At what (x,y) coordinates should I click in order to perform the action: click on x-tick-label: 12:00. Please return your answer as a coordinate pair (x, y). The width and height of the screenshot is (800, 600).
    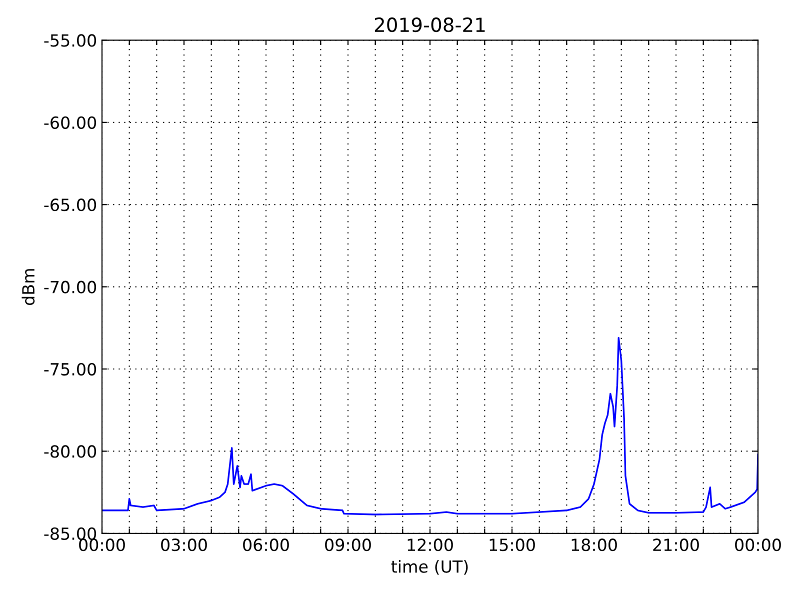
    Looking at the image, I should click on (430, 545).